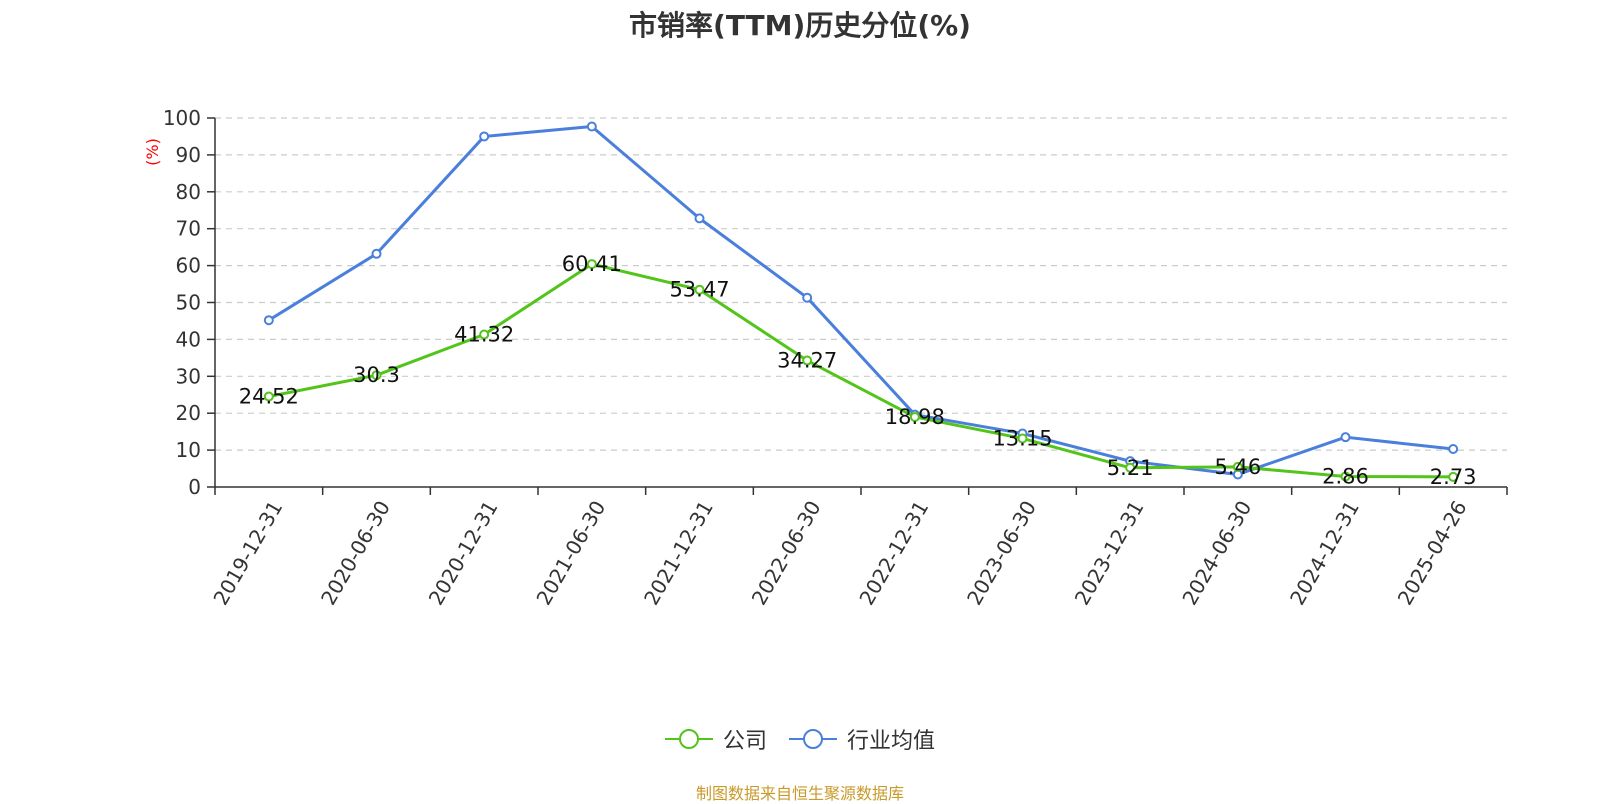 This screenshot has width=1600, height=804. I want to click on x-tick-label: 2023-12-31, so click(1109, 553).